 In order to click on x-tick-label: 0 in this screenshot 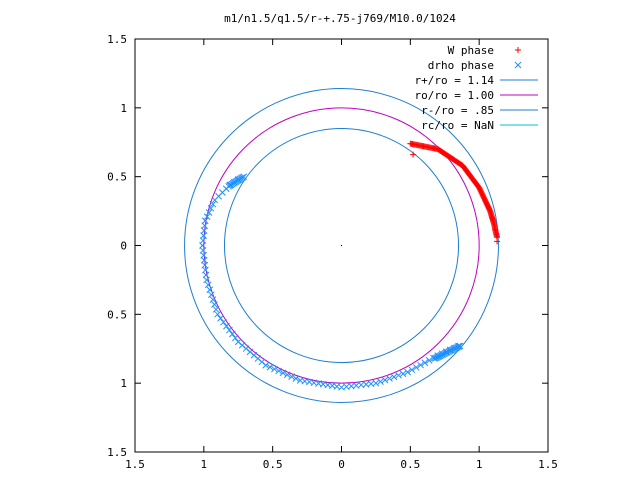, I will do `click(341, 464)`.